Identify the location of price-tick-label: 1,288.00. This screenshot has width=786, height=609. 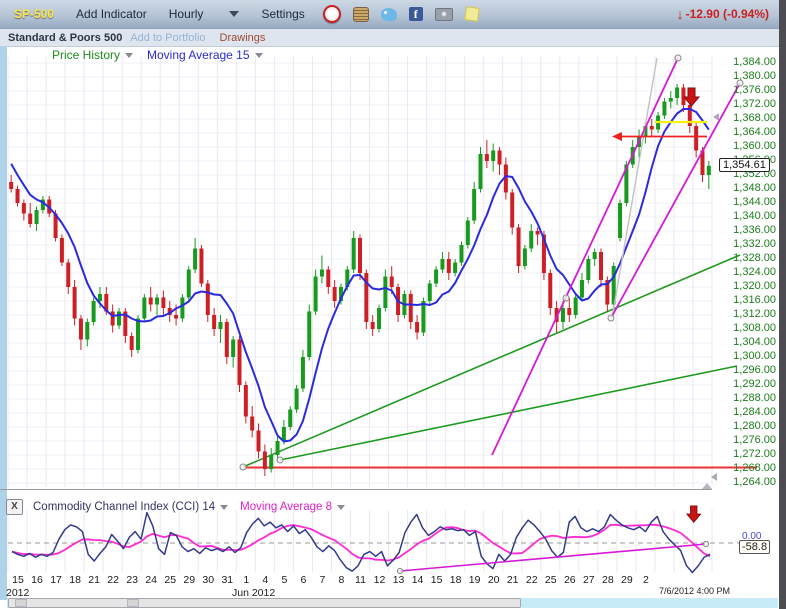
(754, 398).